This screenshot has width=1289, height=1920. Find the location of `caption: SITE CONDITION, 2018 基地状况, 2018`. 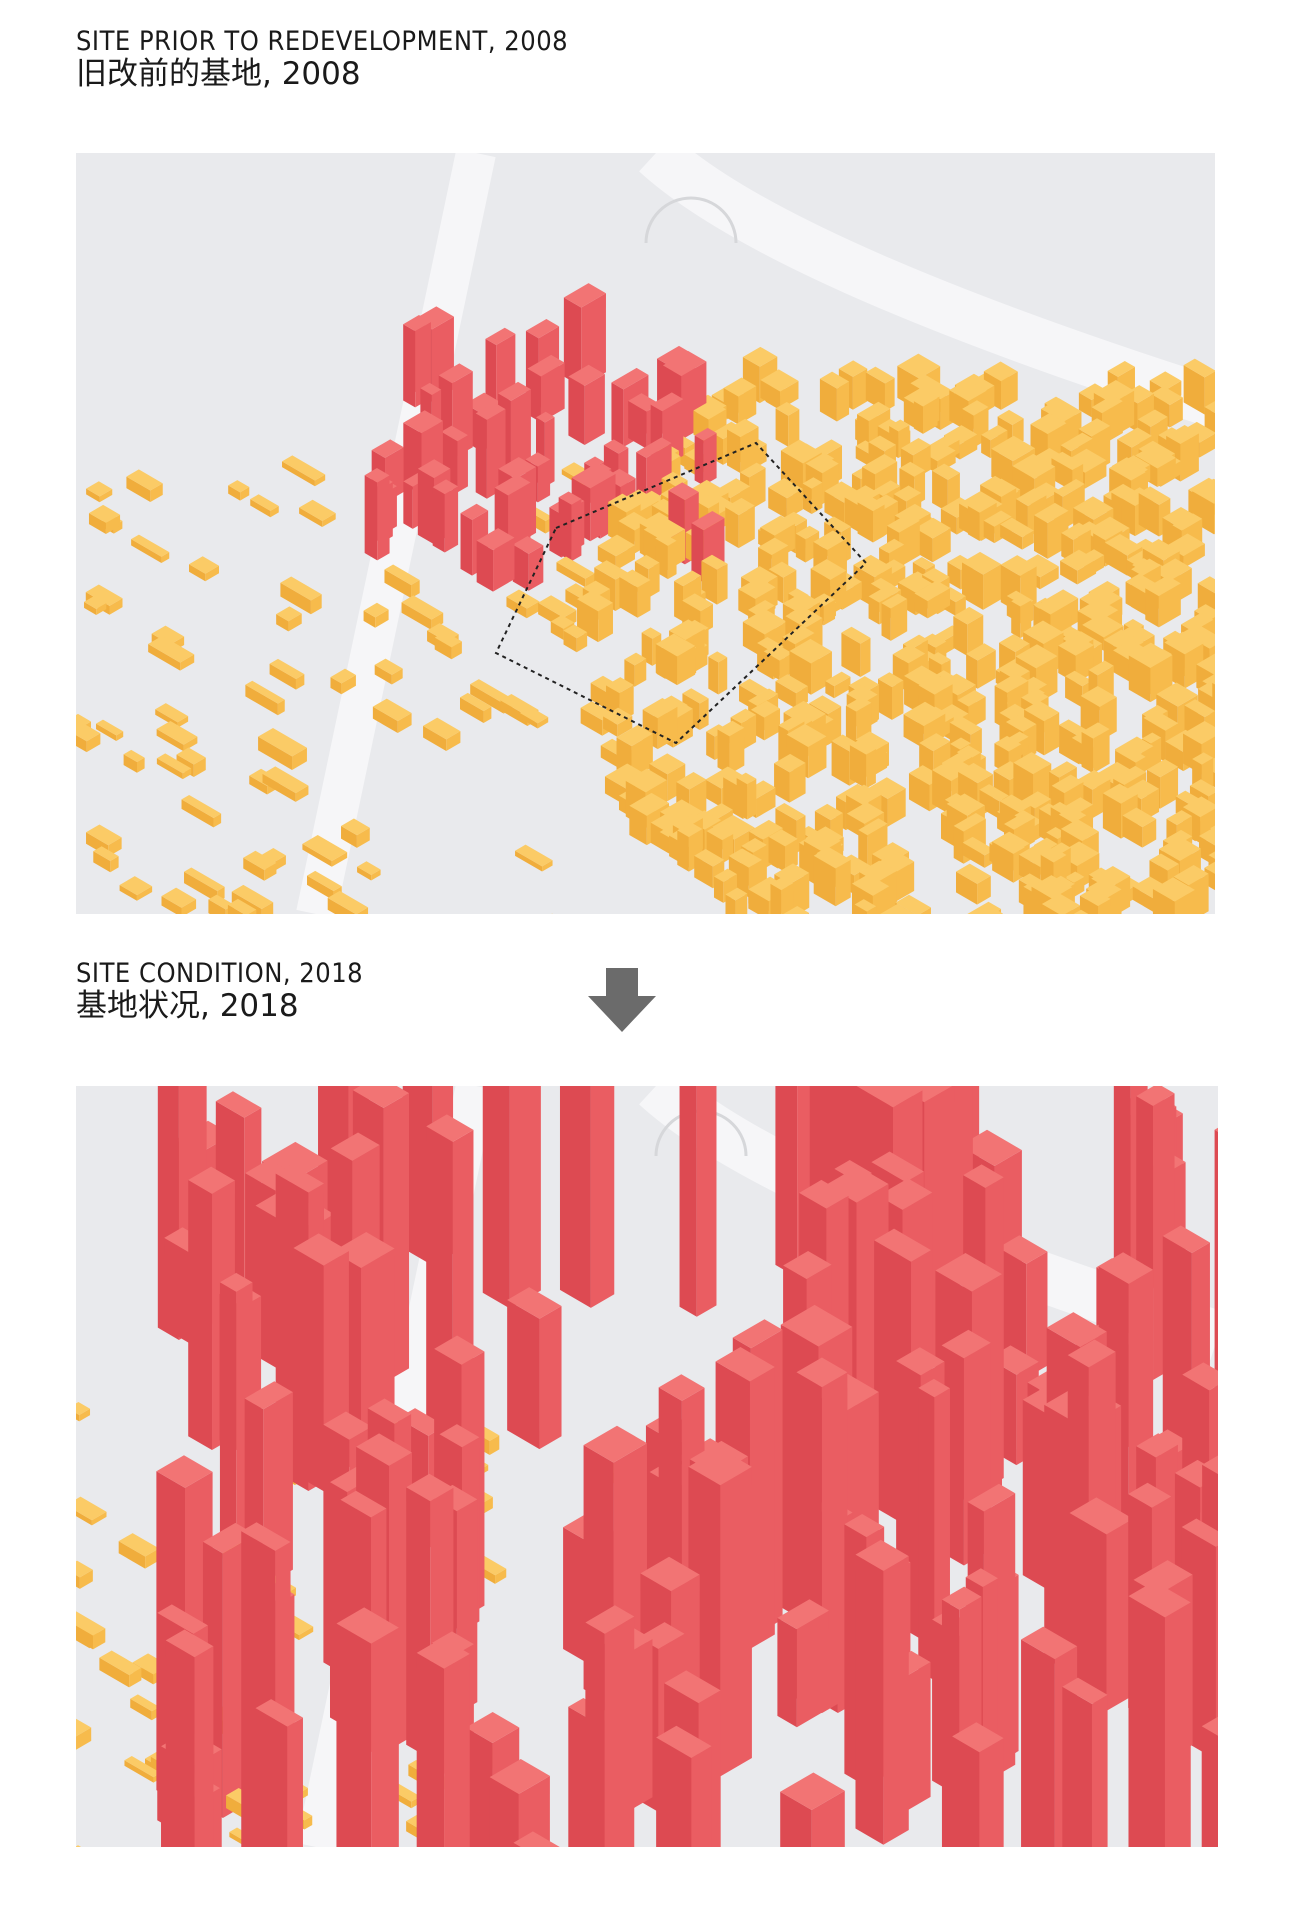

caption: SITE CONDITION, 2018 基地状况, 2018 is located at coordinates (219, 991).